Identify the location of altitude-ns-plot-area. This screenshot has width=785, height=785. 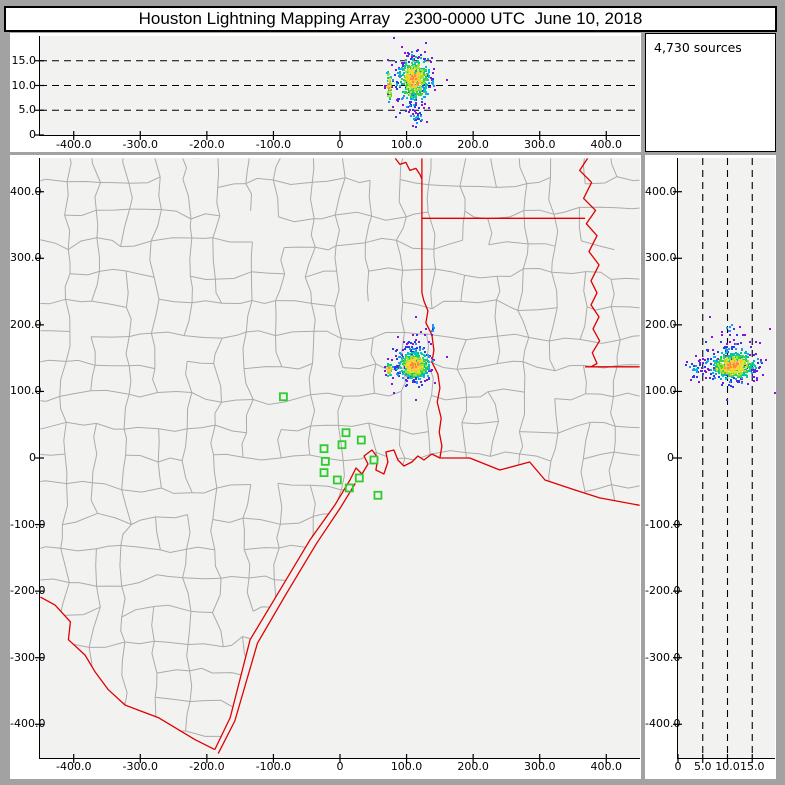
(724, 460).